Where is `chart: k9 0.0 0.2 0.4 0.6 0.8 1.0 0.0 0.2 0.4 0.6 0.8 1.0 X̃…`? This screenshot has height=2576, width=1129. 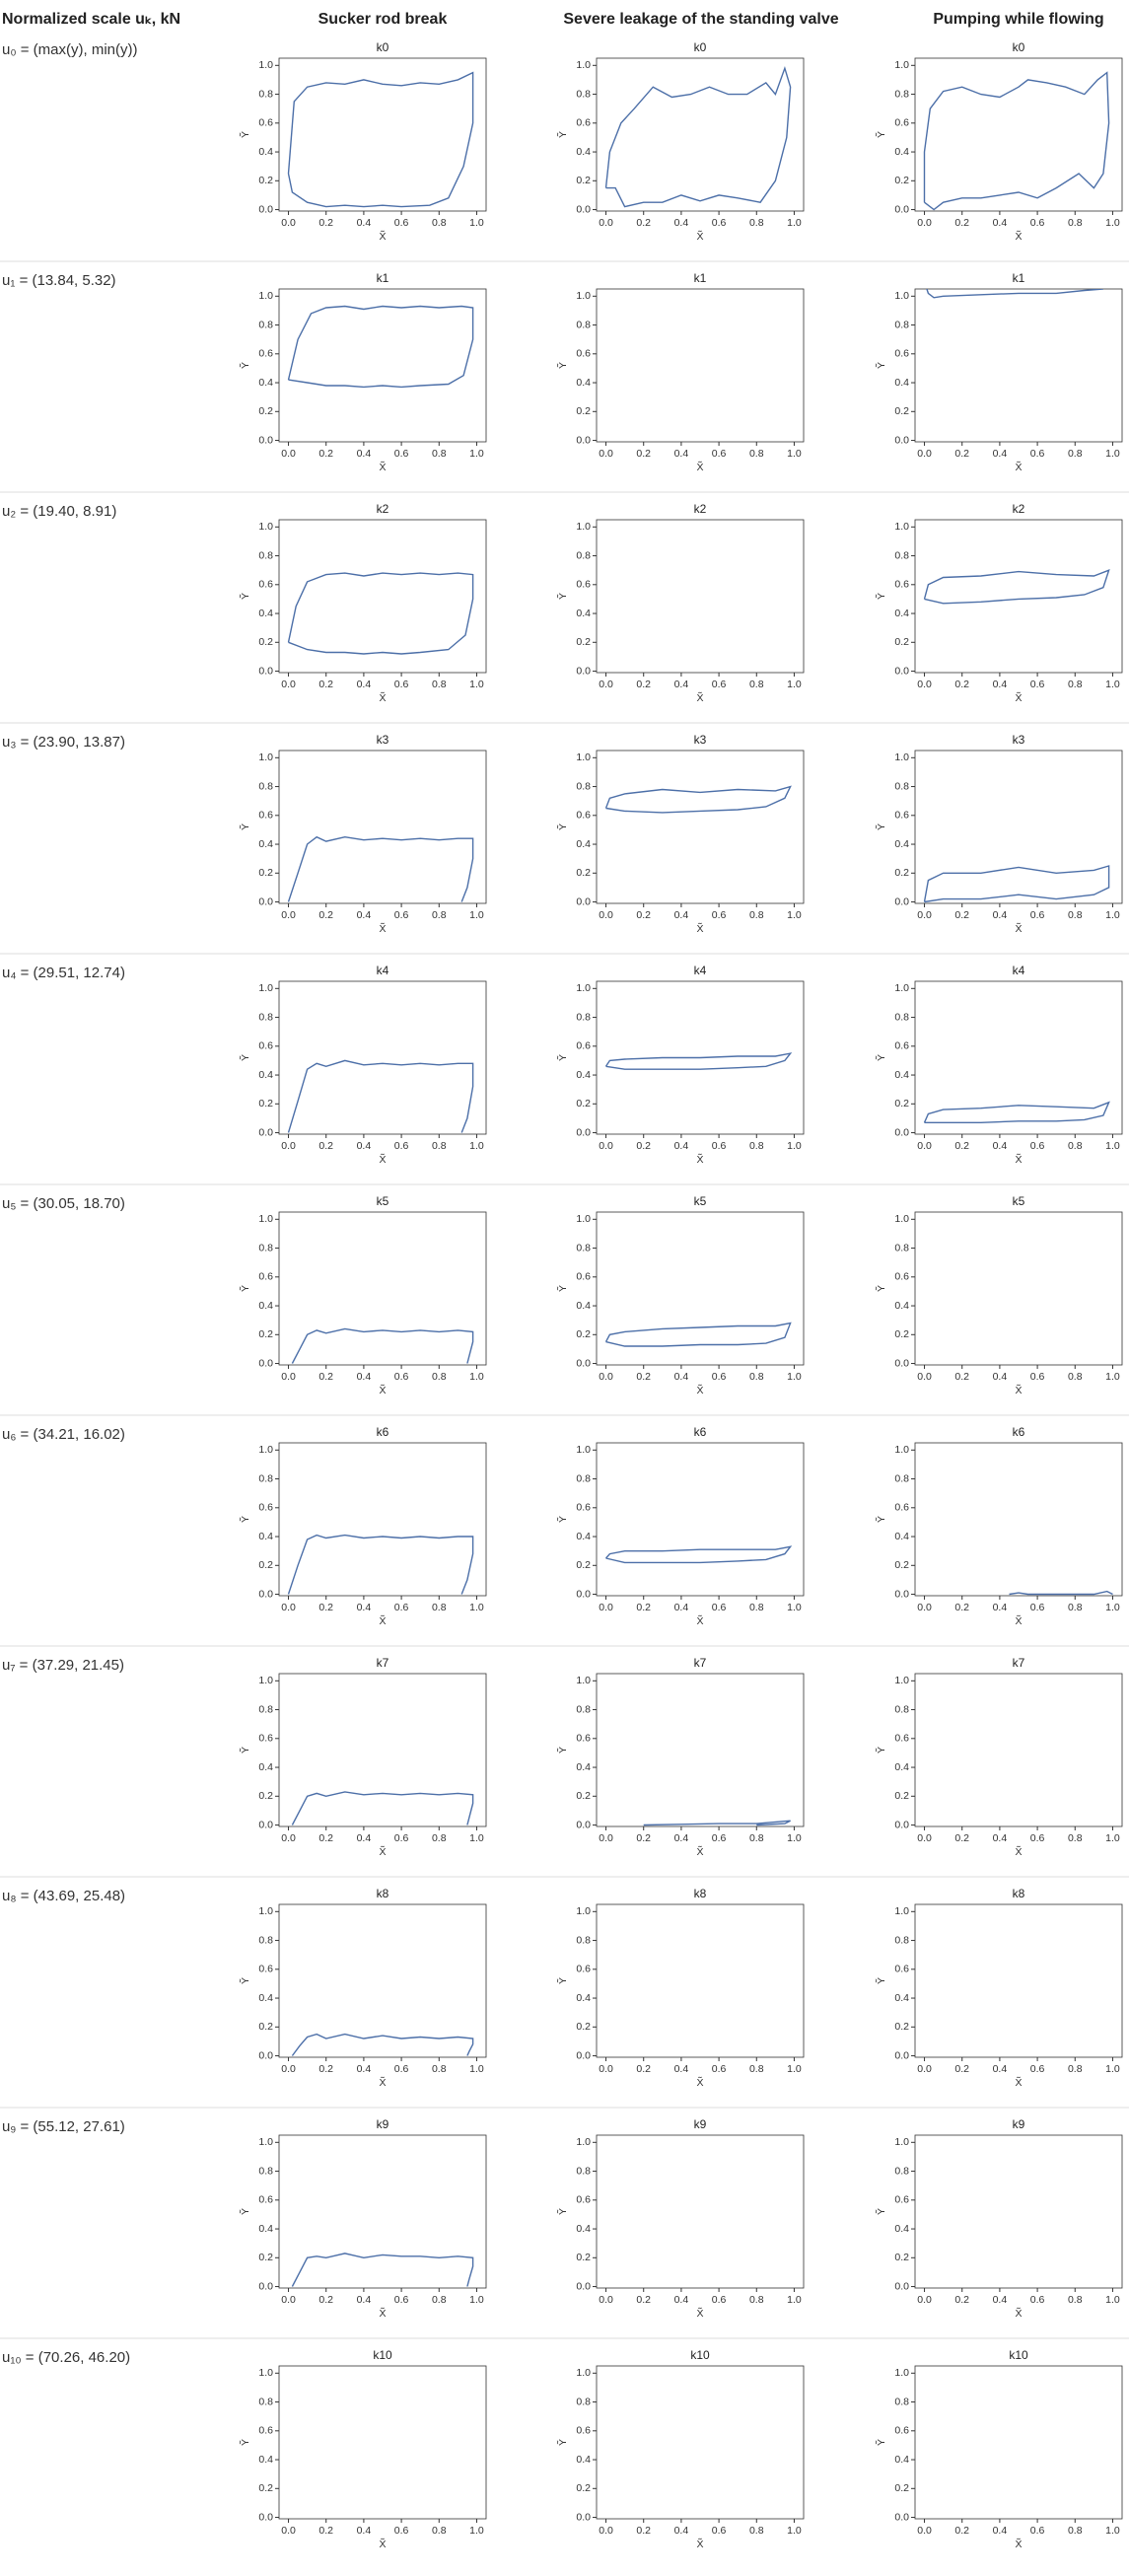 chart: k9 0.0 0.2 0.4 0.6 0.8 1.0 0.0 0.2 0.4 0.6 0.8 1.0 X̃… is located at coordinates (999, 2218).